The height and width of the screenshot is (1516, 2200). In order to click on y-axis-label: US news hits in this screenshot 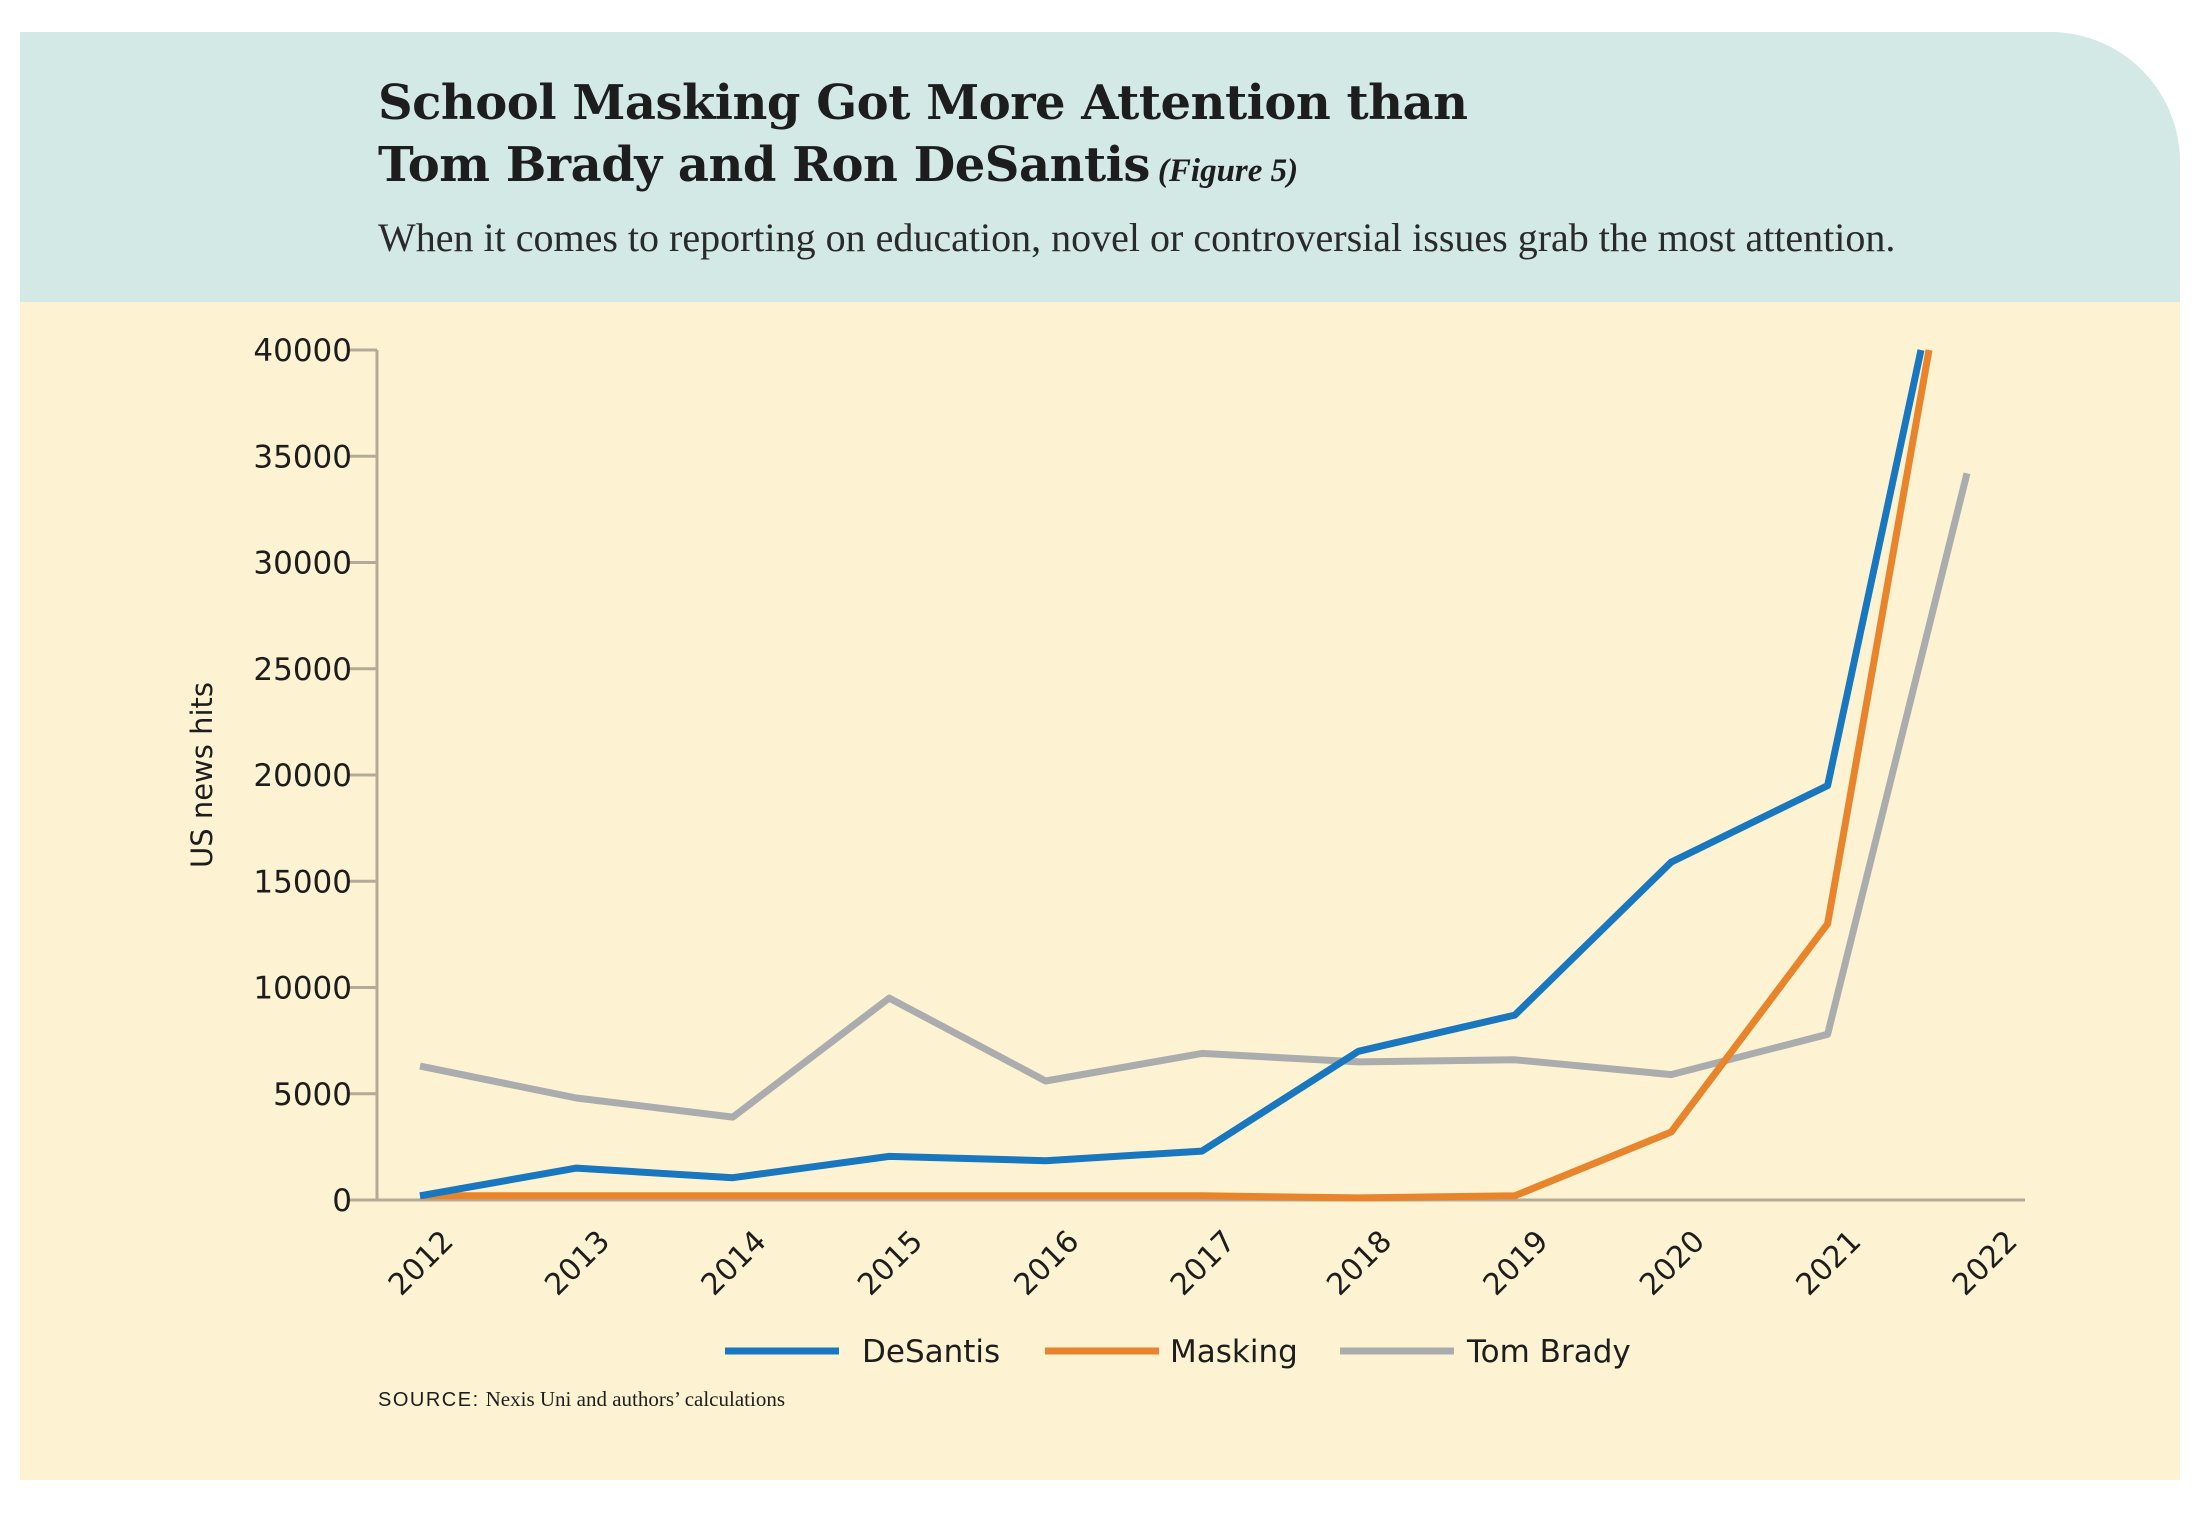, I will do `click(202, 775)`.